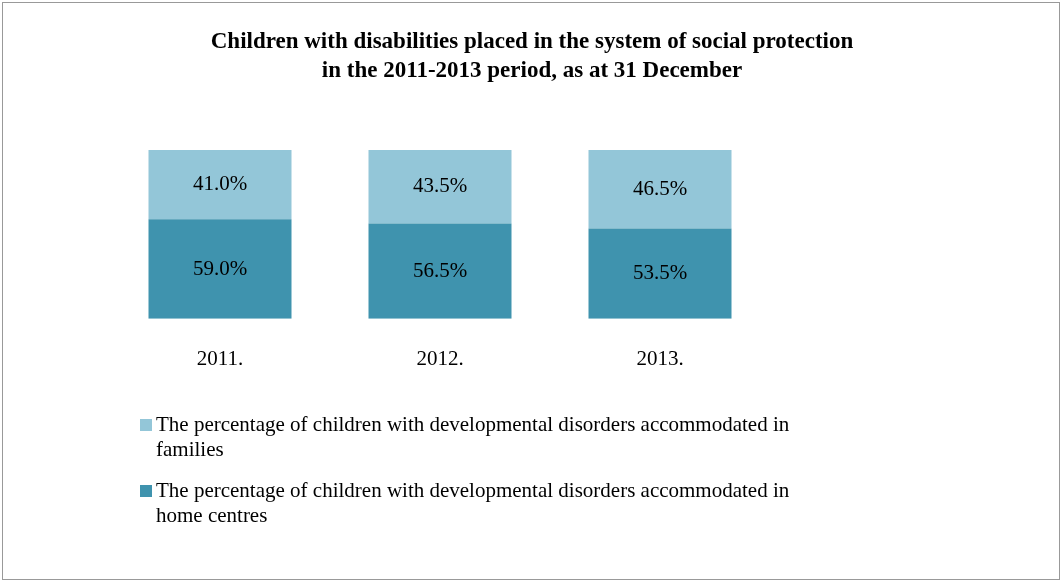 This screenshot has height=584, width=1064. I want to click on x-tick-label: 2011., so click(220, 357).